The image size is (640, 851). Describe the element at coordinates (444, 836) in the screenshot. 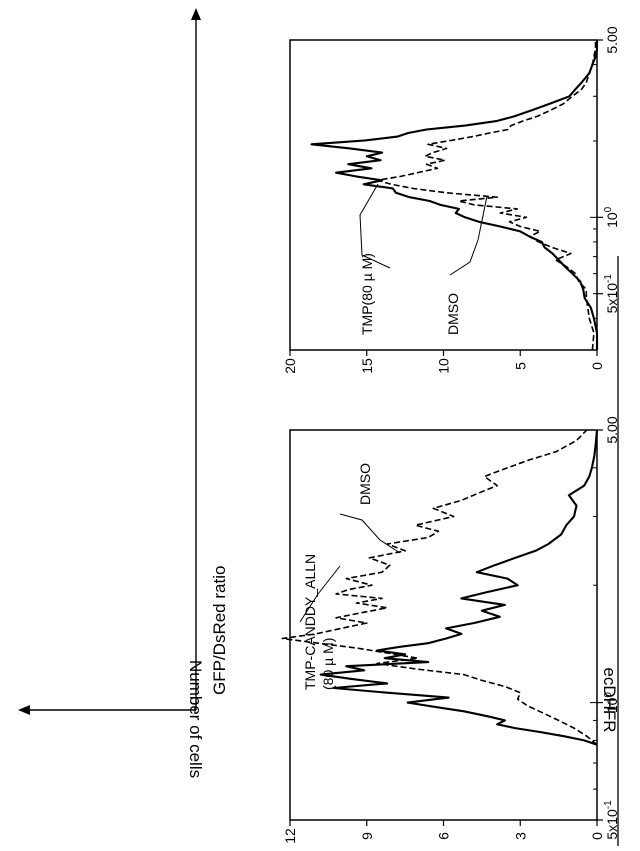

I see `y-tick-label: 6` at that location.